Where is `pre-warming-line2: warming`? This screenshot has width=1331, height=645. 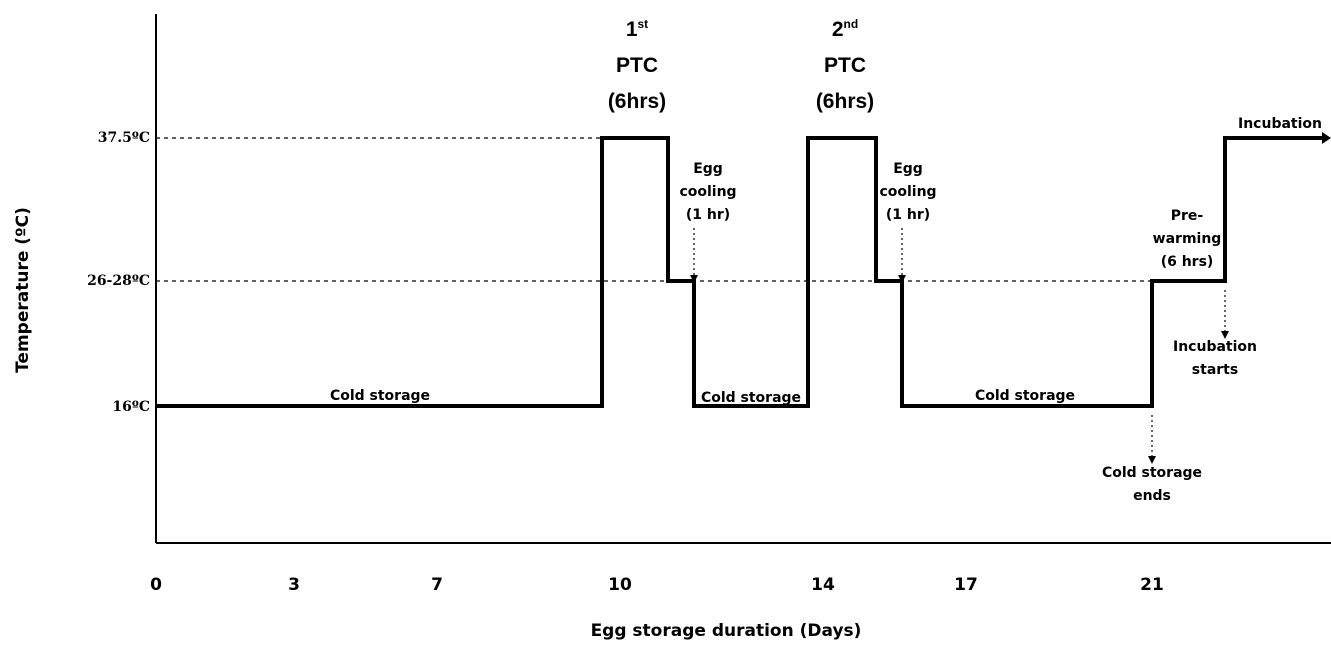
pre-warming-line2: warming is located at coordinates (1187, 239).